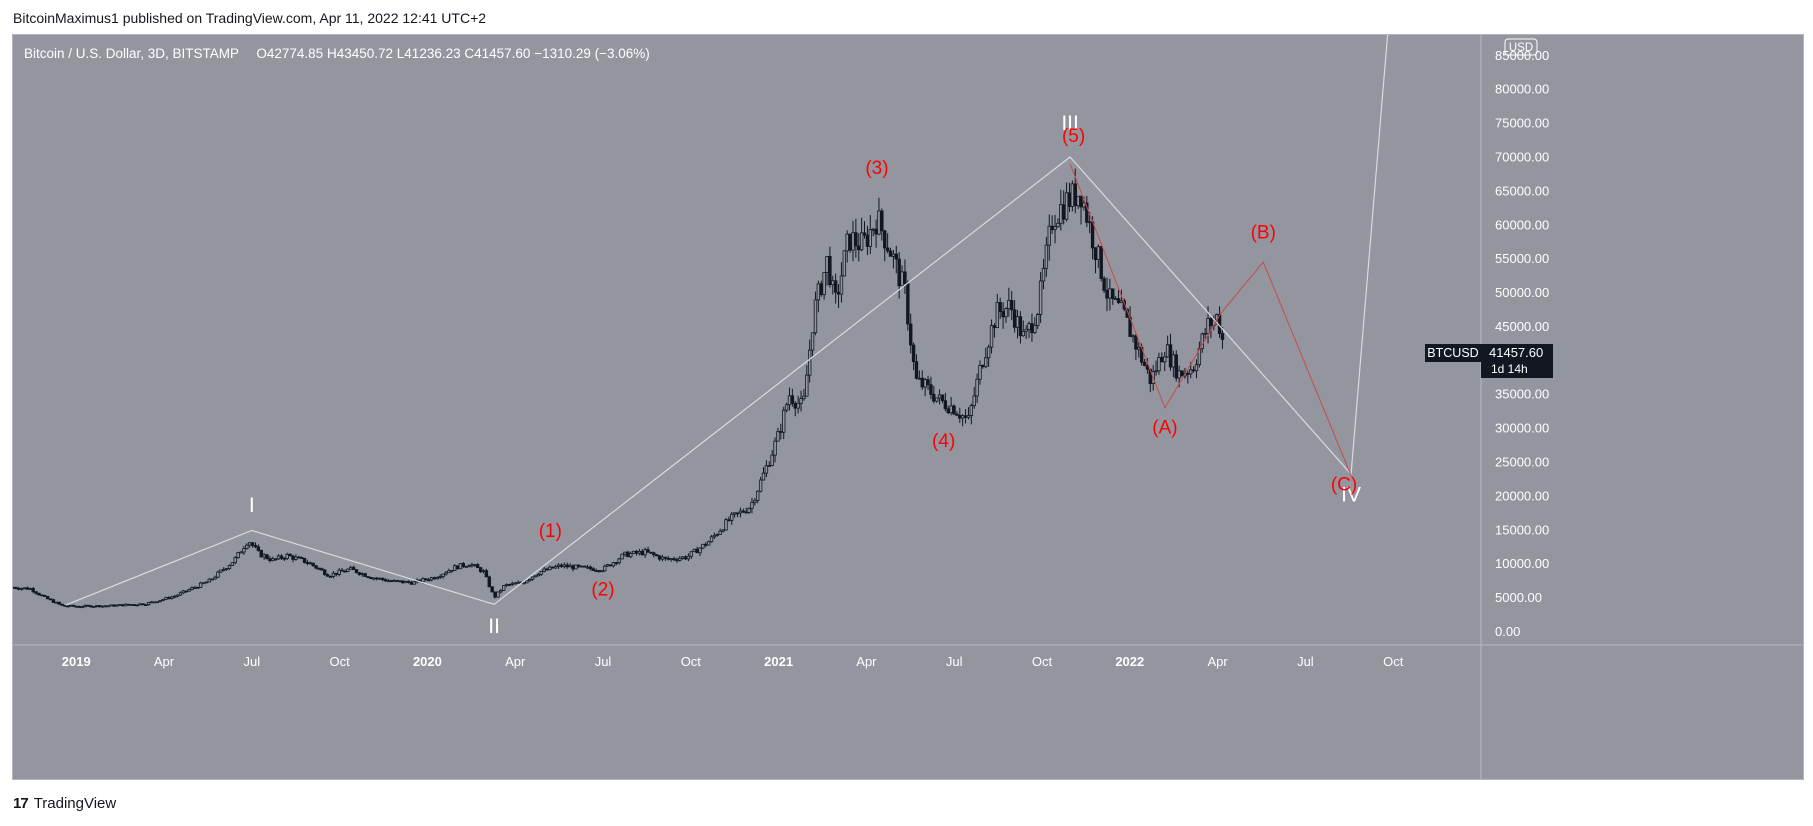 This screenshot has height=826, width=1813. I want to click on close-label: C, so click(469, 53).